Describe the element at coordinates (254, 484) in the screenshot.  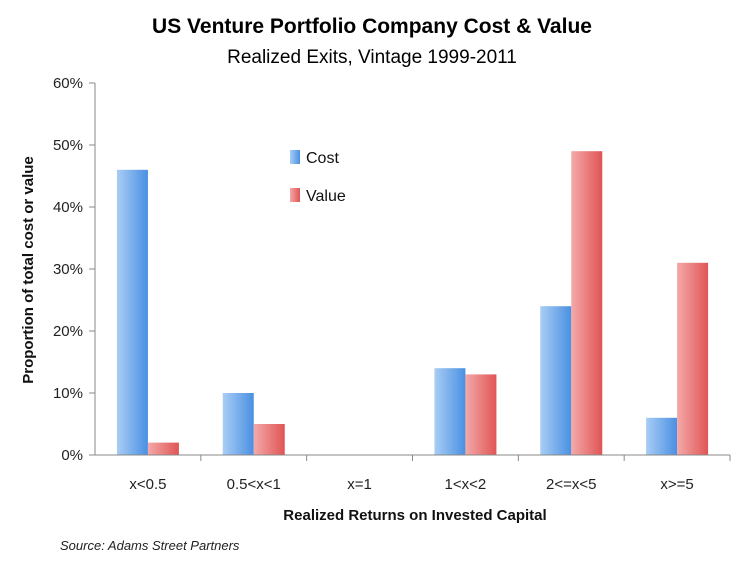
I see `x-tick-label: 0.5<x<1` at that location.